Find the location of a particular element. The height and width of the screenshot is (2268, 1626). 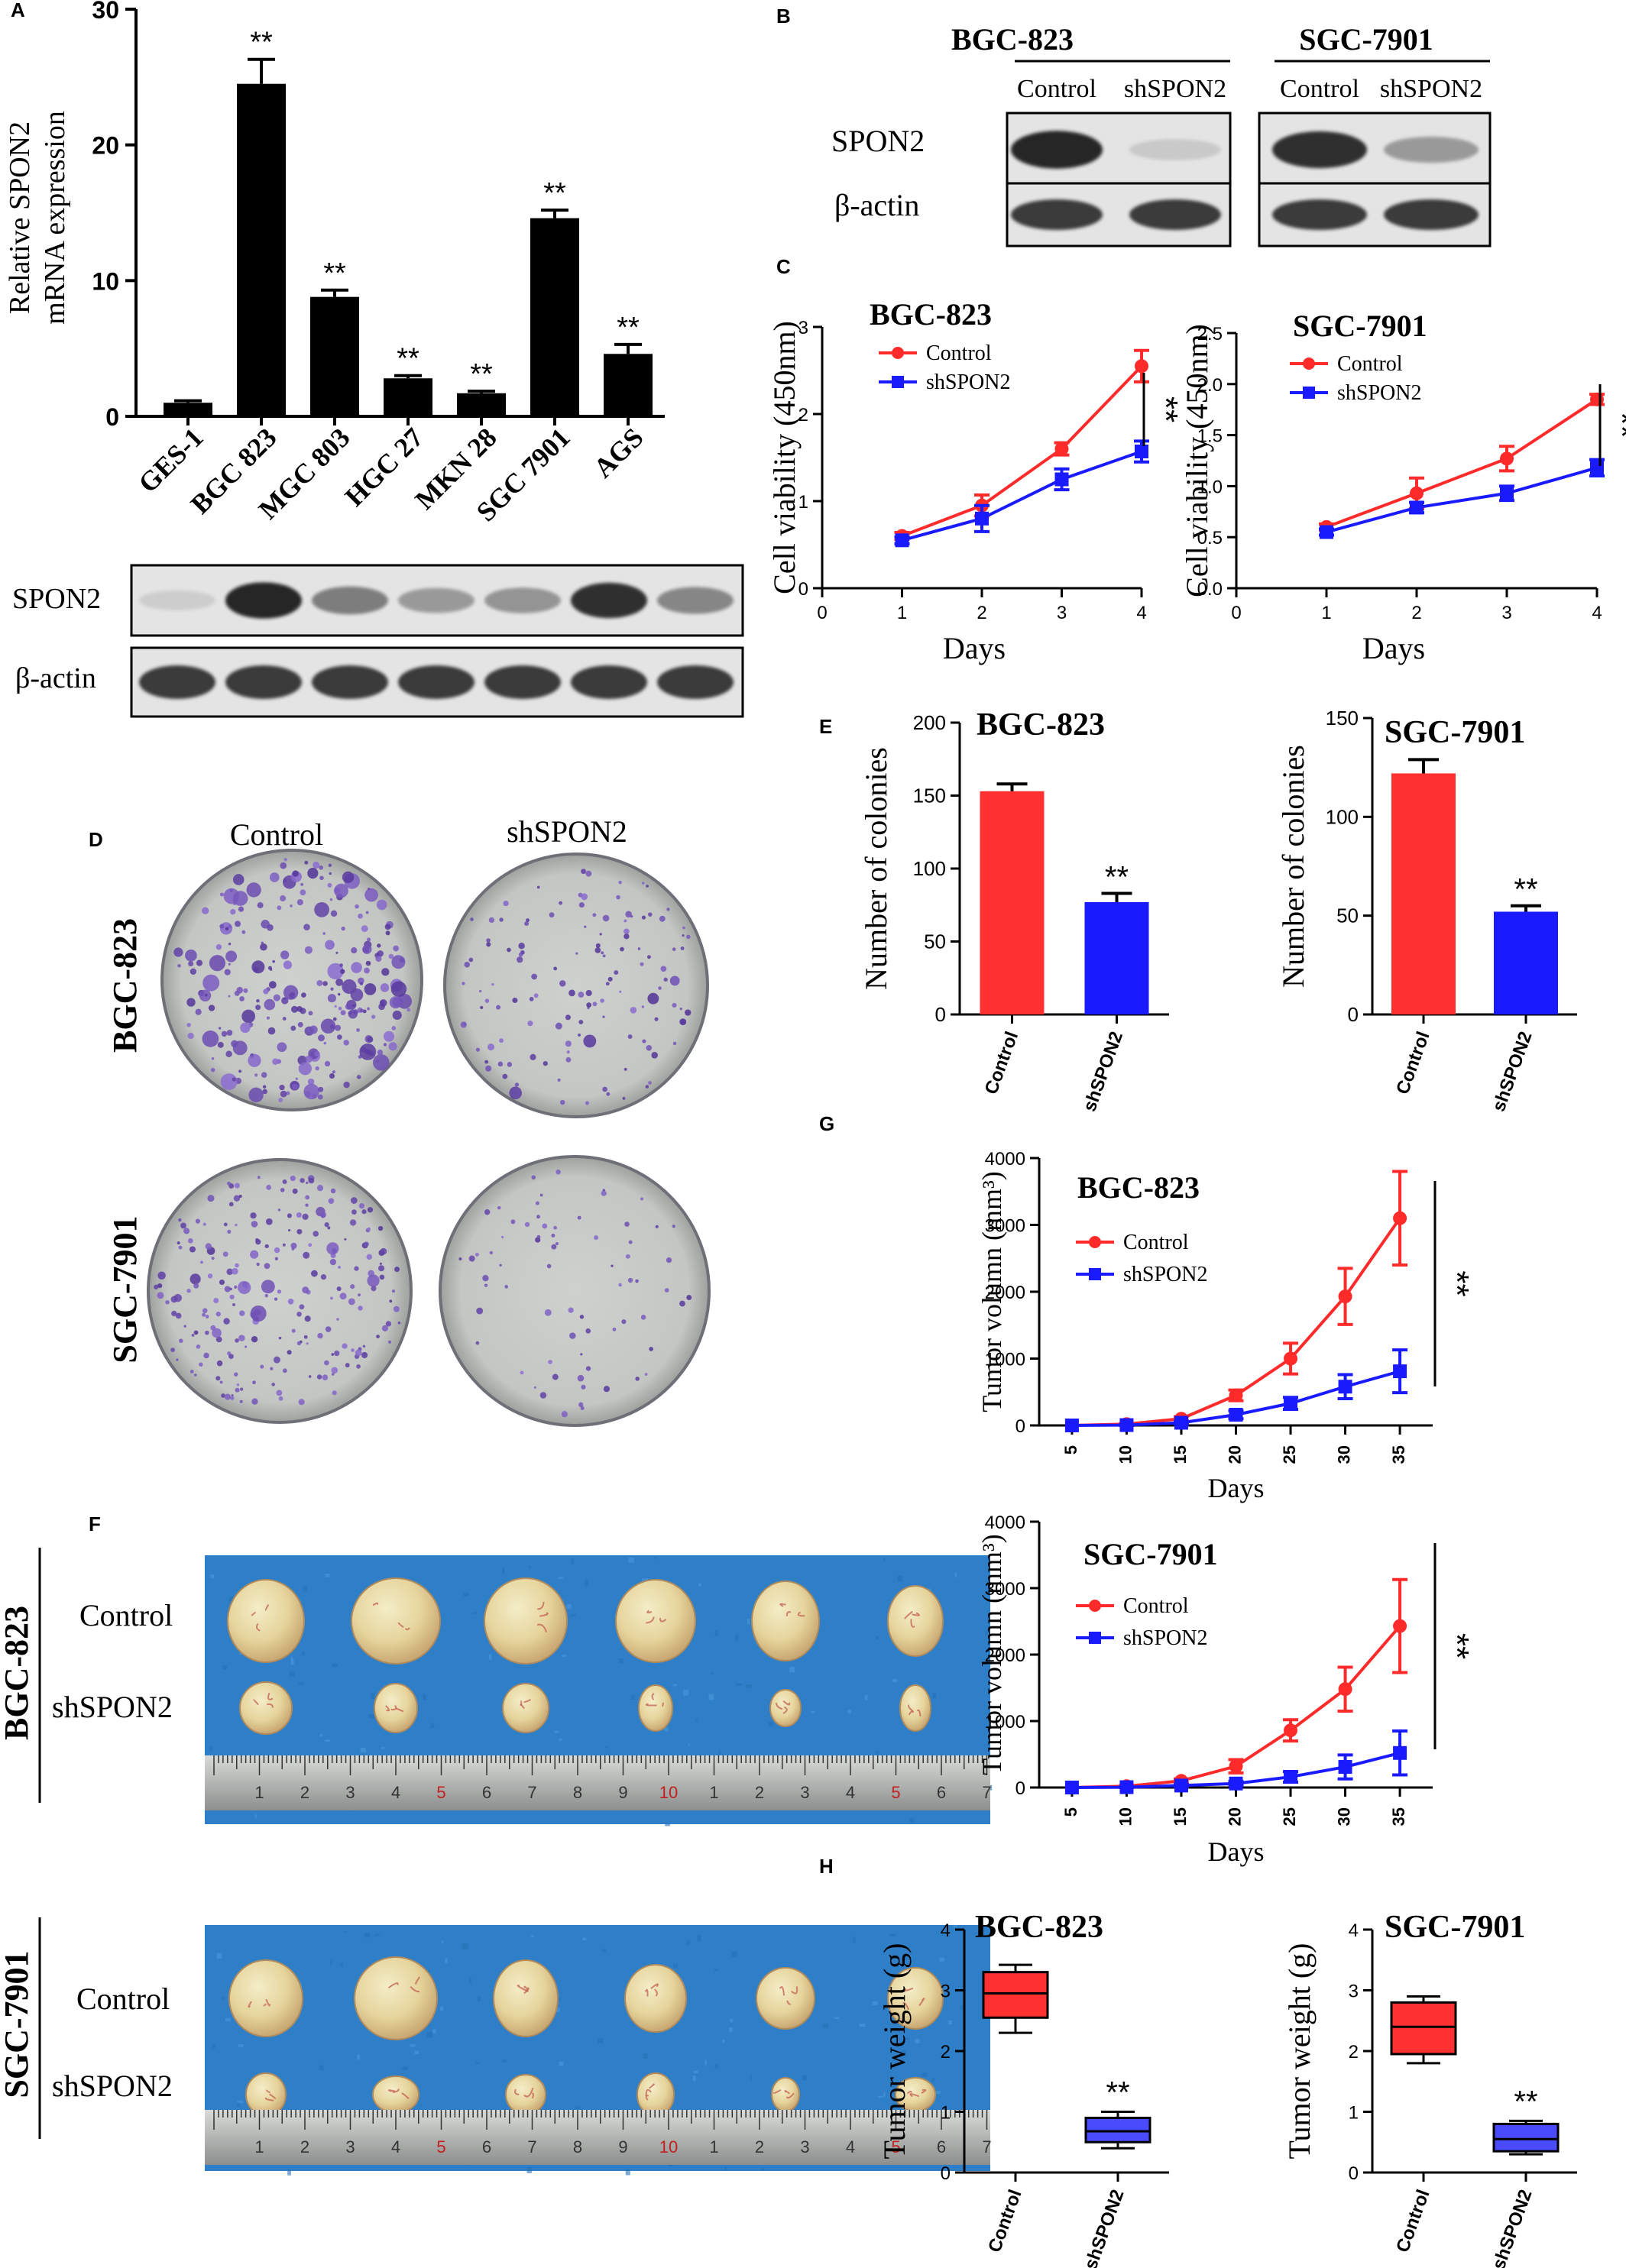

series-line-shspon2 is located at coordinates (1462, 500).